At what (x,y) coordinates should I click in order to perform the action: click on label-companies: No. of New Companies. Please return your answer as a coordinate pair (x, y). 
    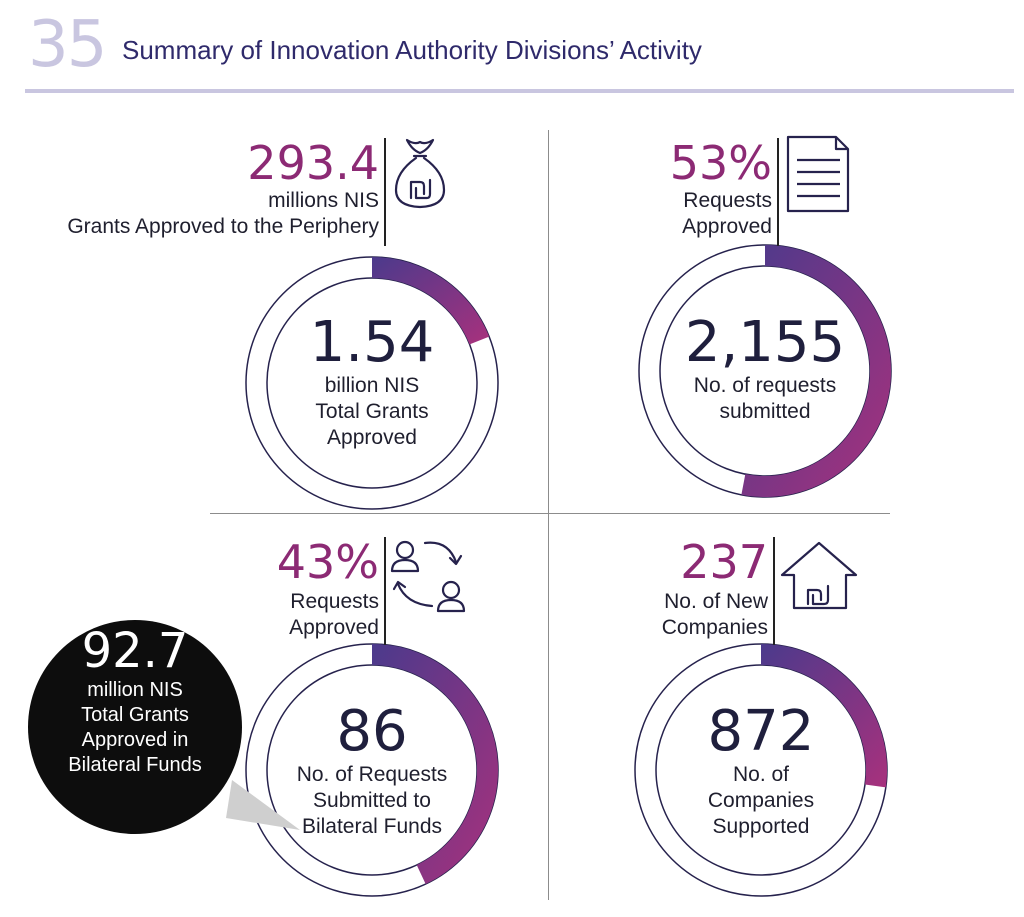
    Looking at the image, I should click on (668, 615).